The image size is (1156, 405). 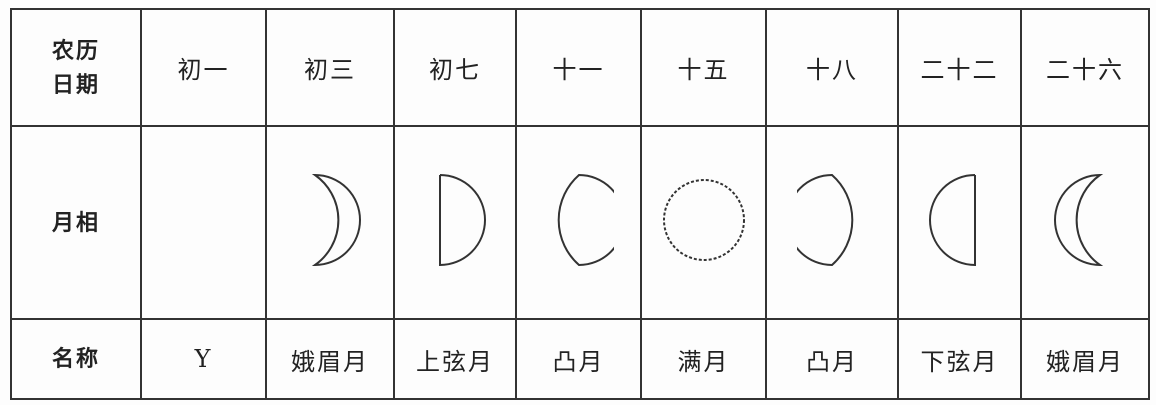 What do you see at coordinates (203, 67) in the screenshot?
I see `date-cell: 初一` at bounding box center [203, 67].